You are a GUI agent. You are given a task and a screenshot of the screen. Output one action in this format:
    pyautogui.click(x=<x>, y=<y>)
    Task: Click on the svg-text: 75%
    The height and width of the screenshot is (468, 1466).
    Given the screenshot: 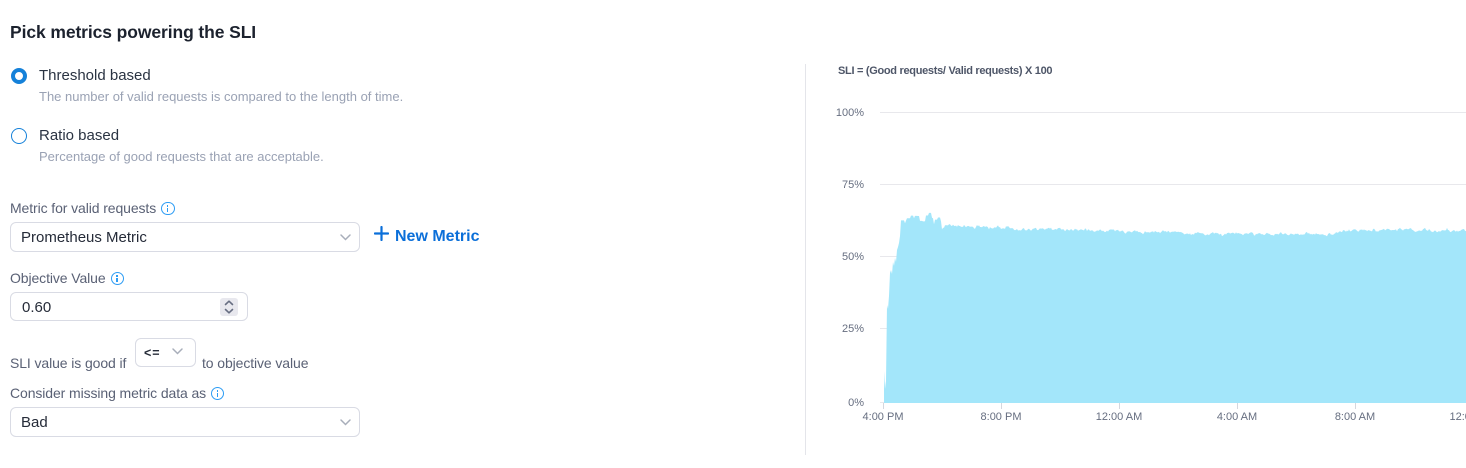 What is the action you would take?
    pyautogui.click(x=853, y=185)
    